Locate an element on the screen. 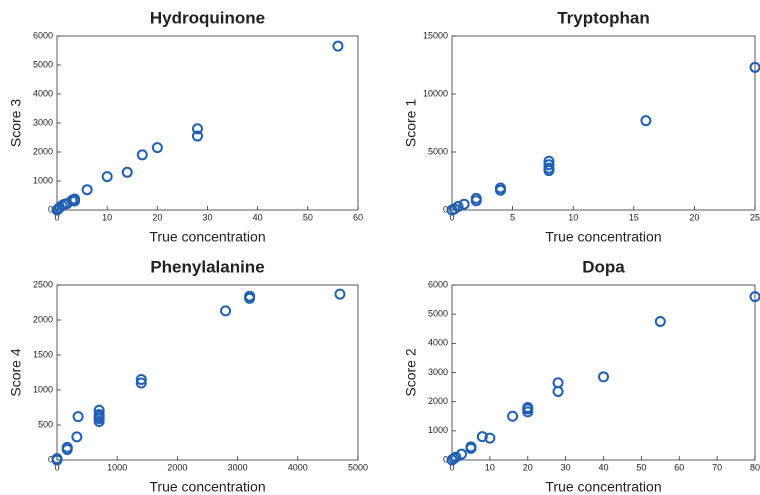 Image resolution: width=760 pixels, height=495 pixels. x-tick-label: 4000 is located at coordinates (298, 467).